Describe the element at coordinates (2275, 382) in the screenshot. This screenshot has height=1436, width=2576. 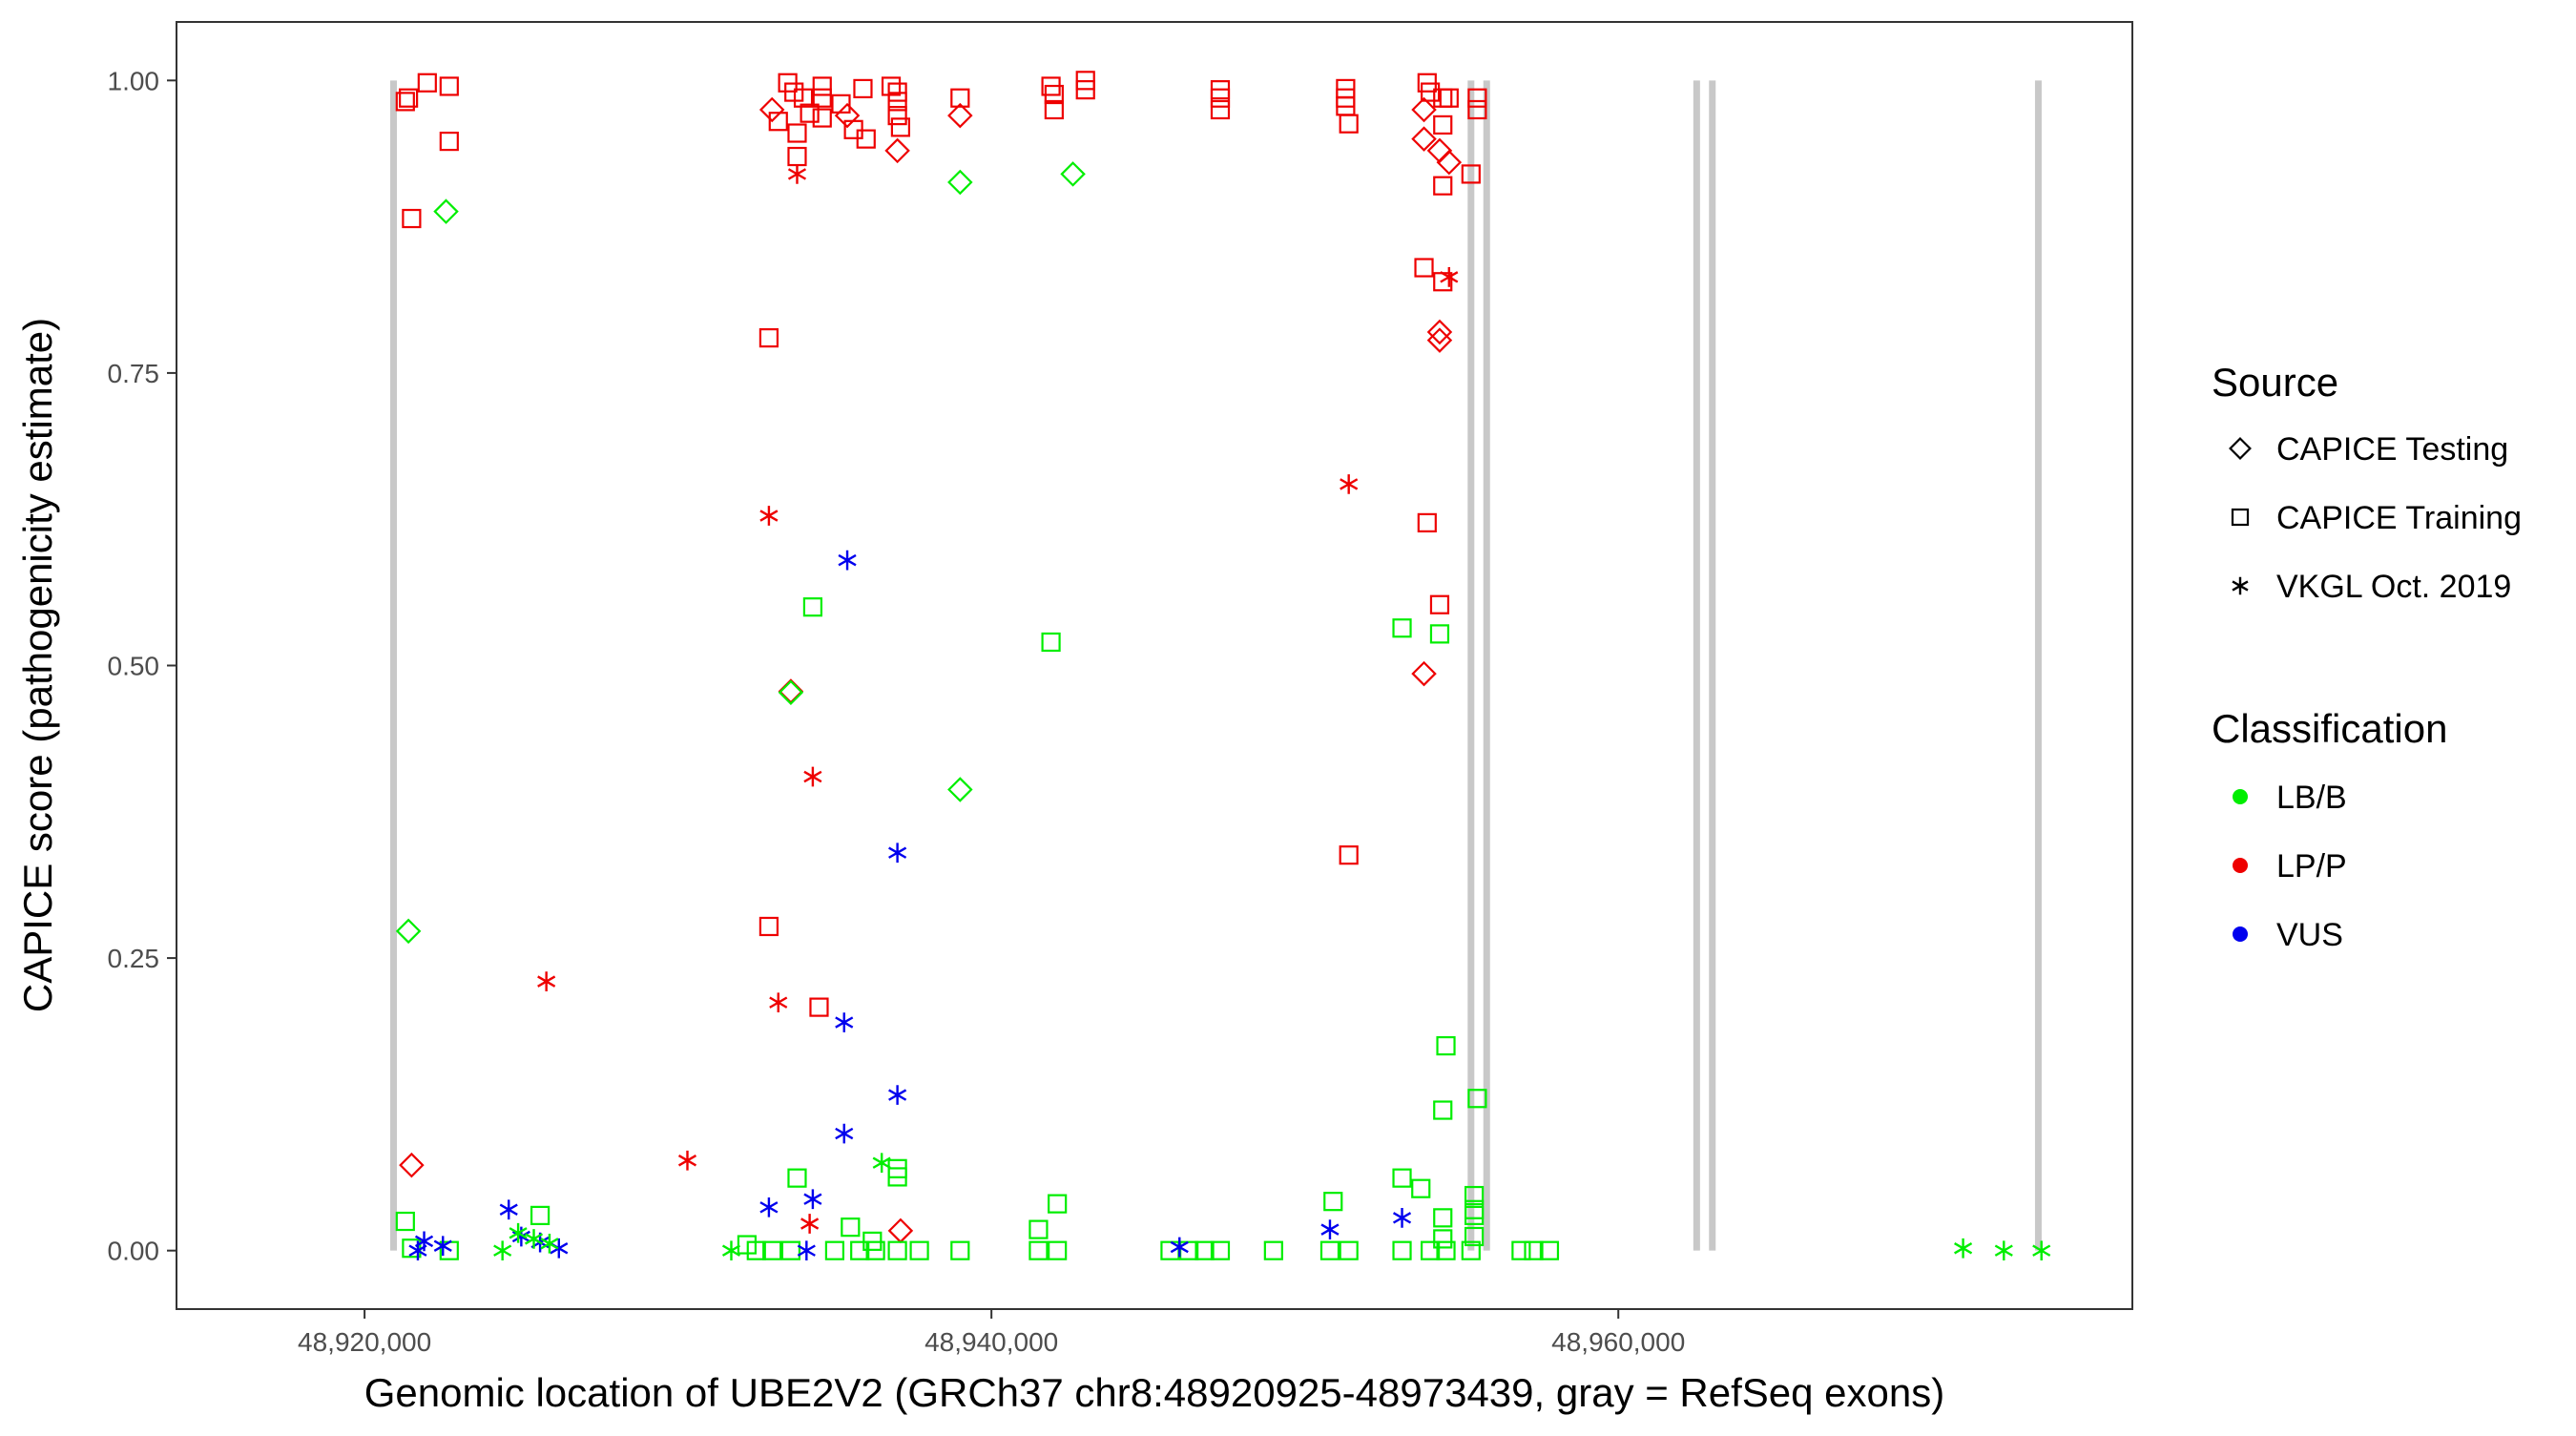
I see `legend-source-title: Source` at that location.